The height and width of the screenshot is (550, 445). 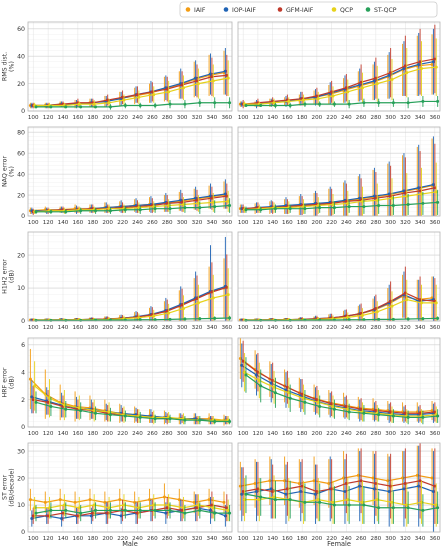 What do you see at coordinates (340, 394) in the screenshot?
I see `series-line` at bounding box center [340, 394].